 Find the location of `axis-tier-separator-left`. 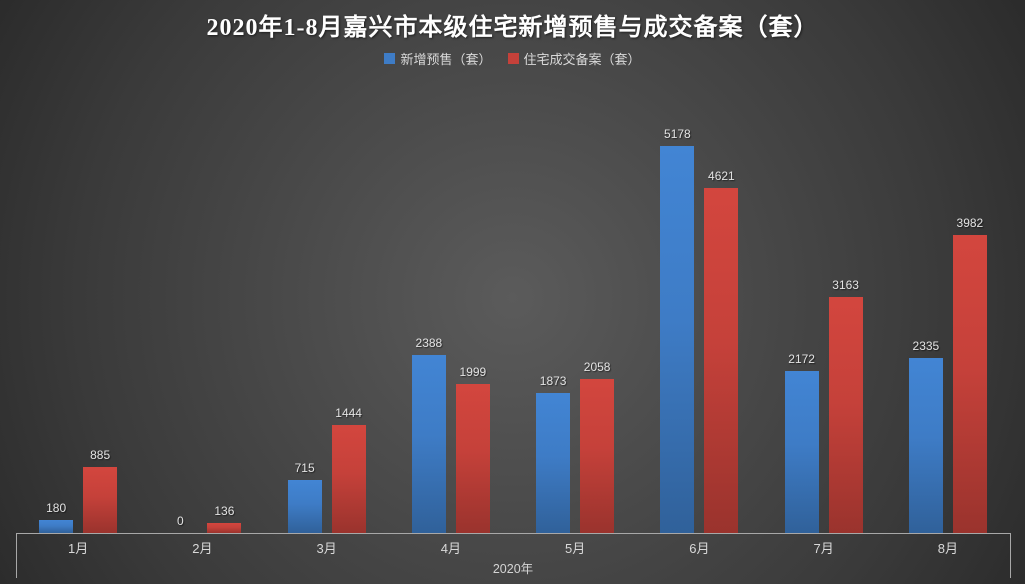

axis-tier-separator-left is located at coordinates (16, 555).